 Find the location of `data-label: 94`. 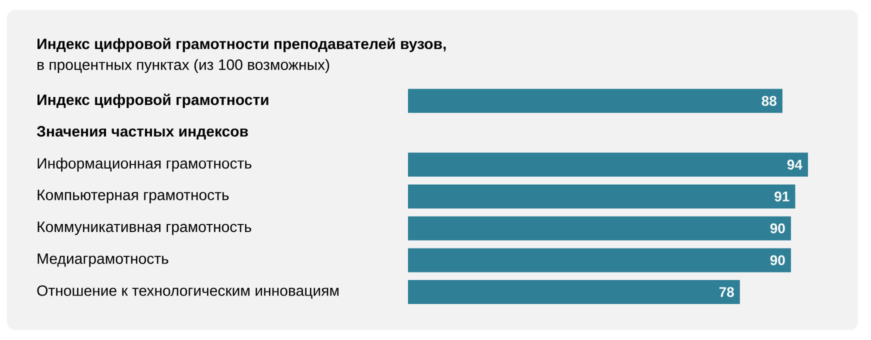

data-label: 94 is located at coordinates (794, 165).